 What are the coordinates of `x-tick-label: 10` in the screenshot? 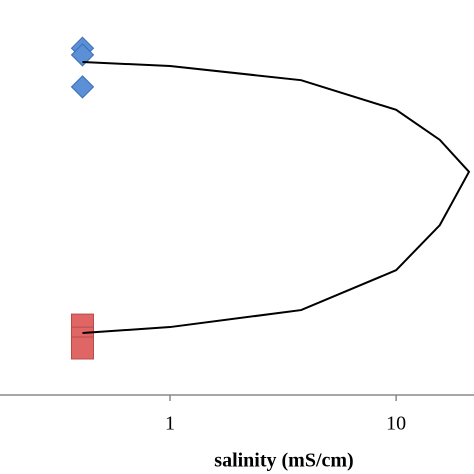 It's located at (396, 424).